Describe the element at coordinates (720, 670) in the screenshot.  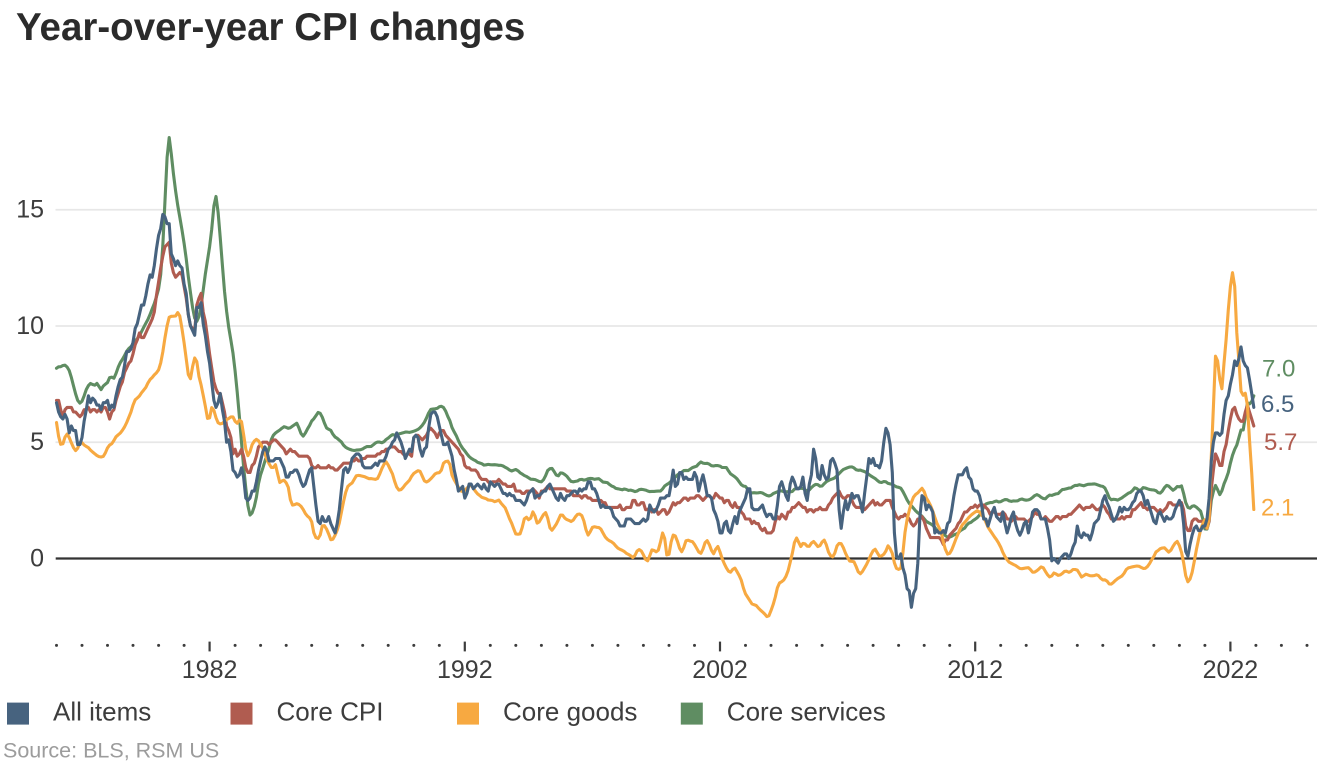
I see `svg-text: 2002` at that location.